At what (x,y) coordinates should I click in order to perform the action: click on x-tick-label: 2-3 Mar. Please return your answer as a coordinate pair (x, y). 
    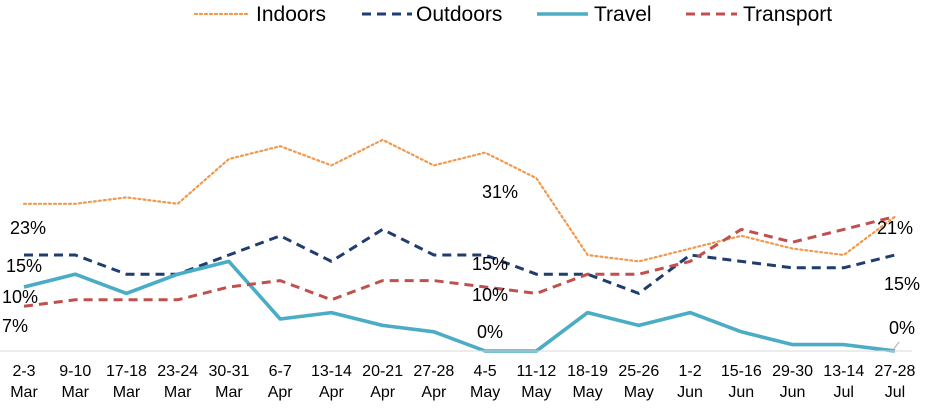
    Looking at the image, I should click on (24, 382).